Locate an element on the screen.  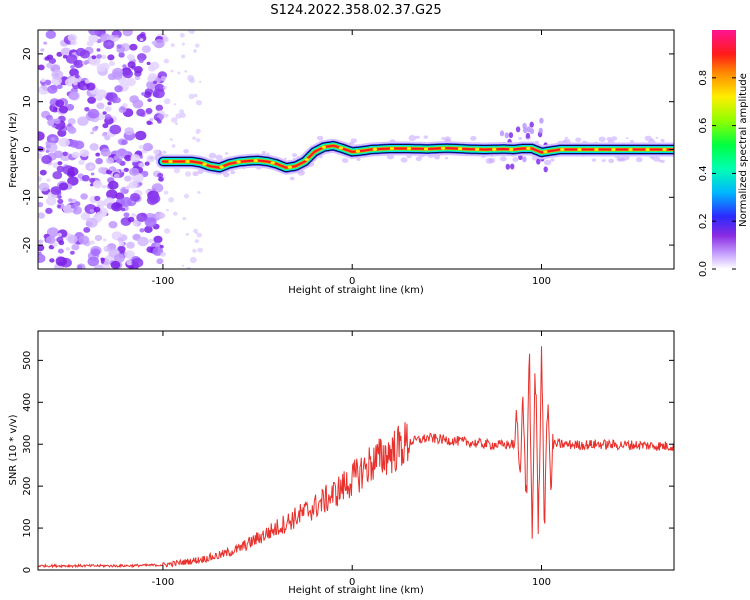
y-tick-label: -20 is located at coordinates (27, 245).